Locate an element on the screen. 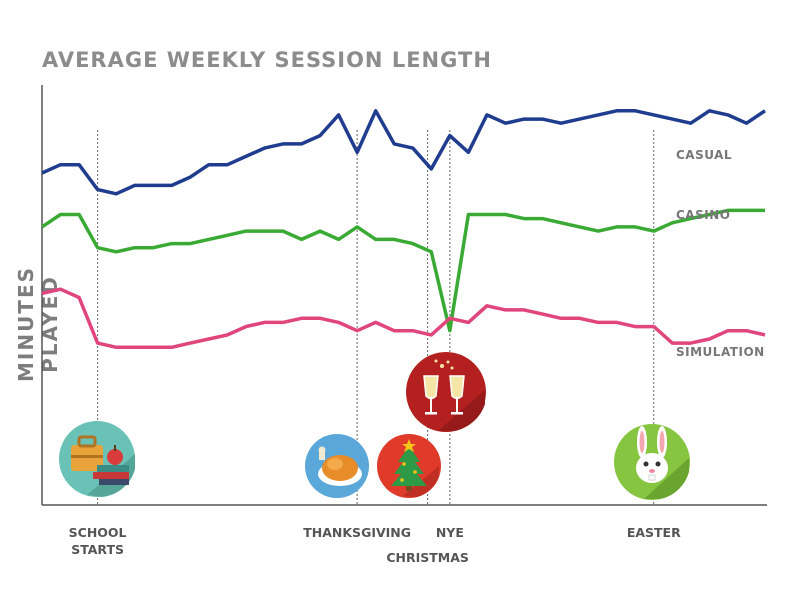 The height and width of the screenshot is (600, 800). series-line-simulation is located at coordinates (403, 318).